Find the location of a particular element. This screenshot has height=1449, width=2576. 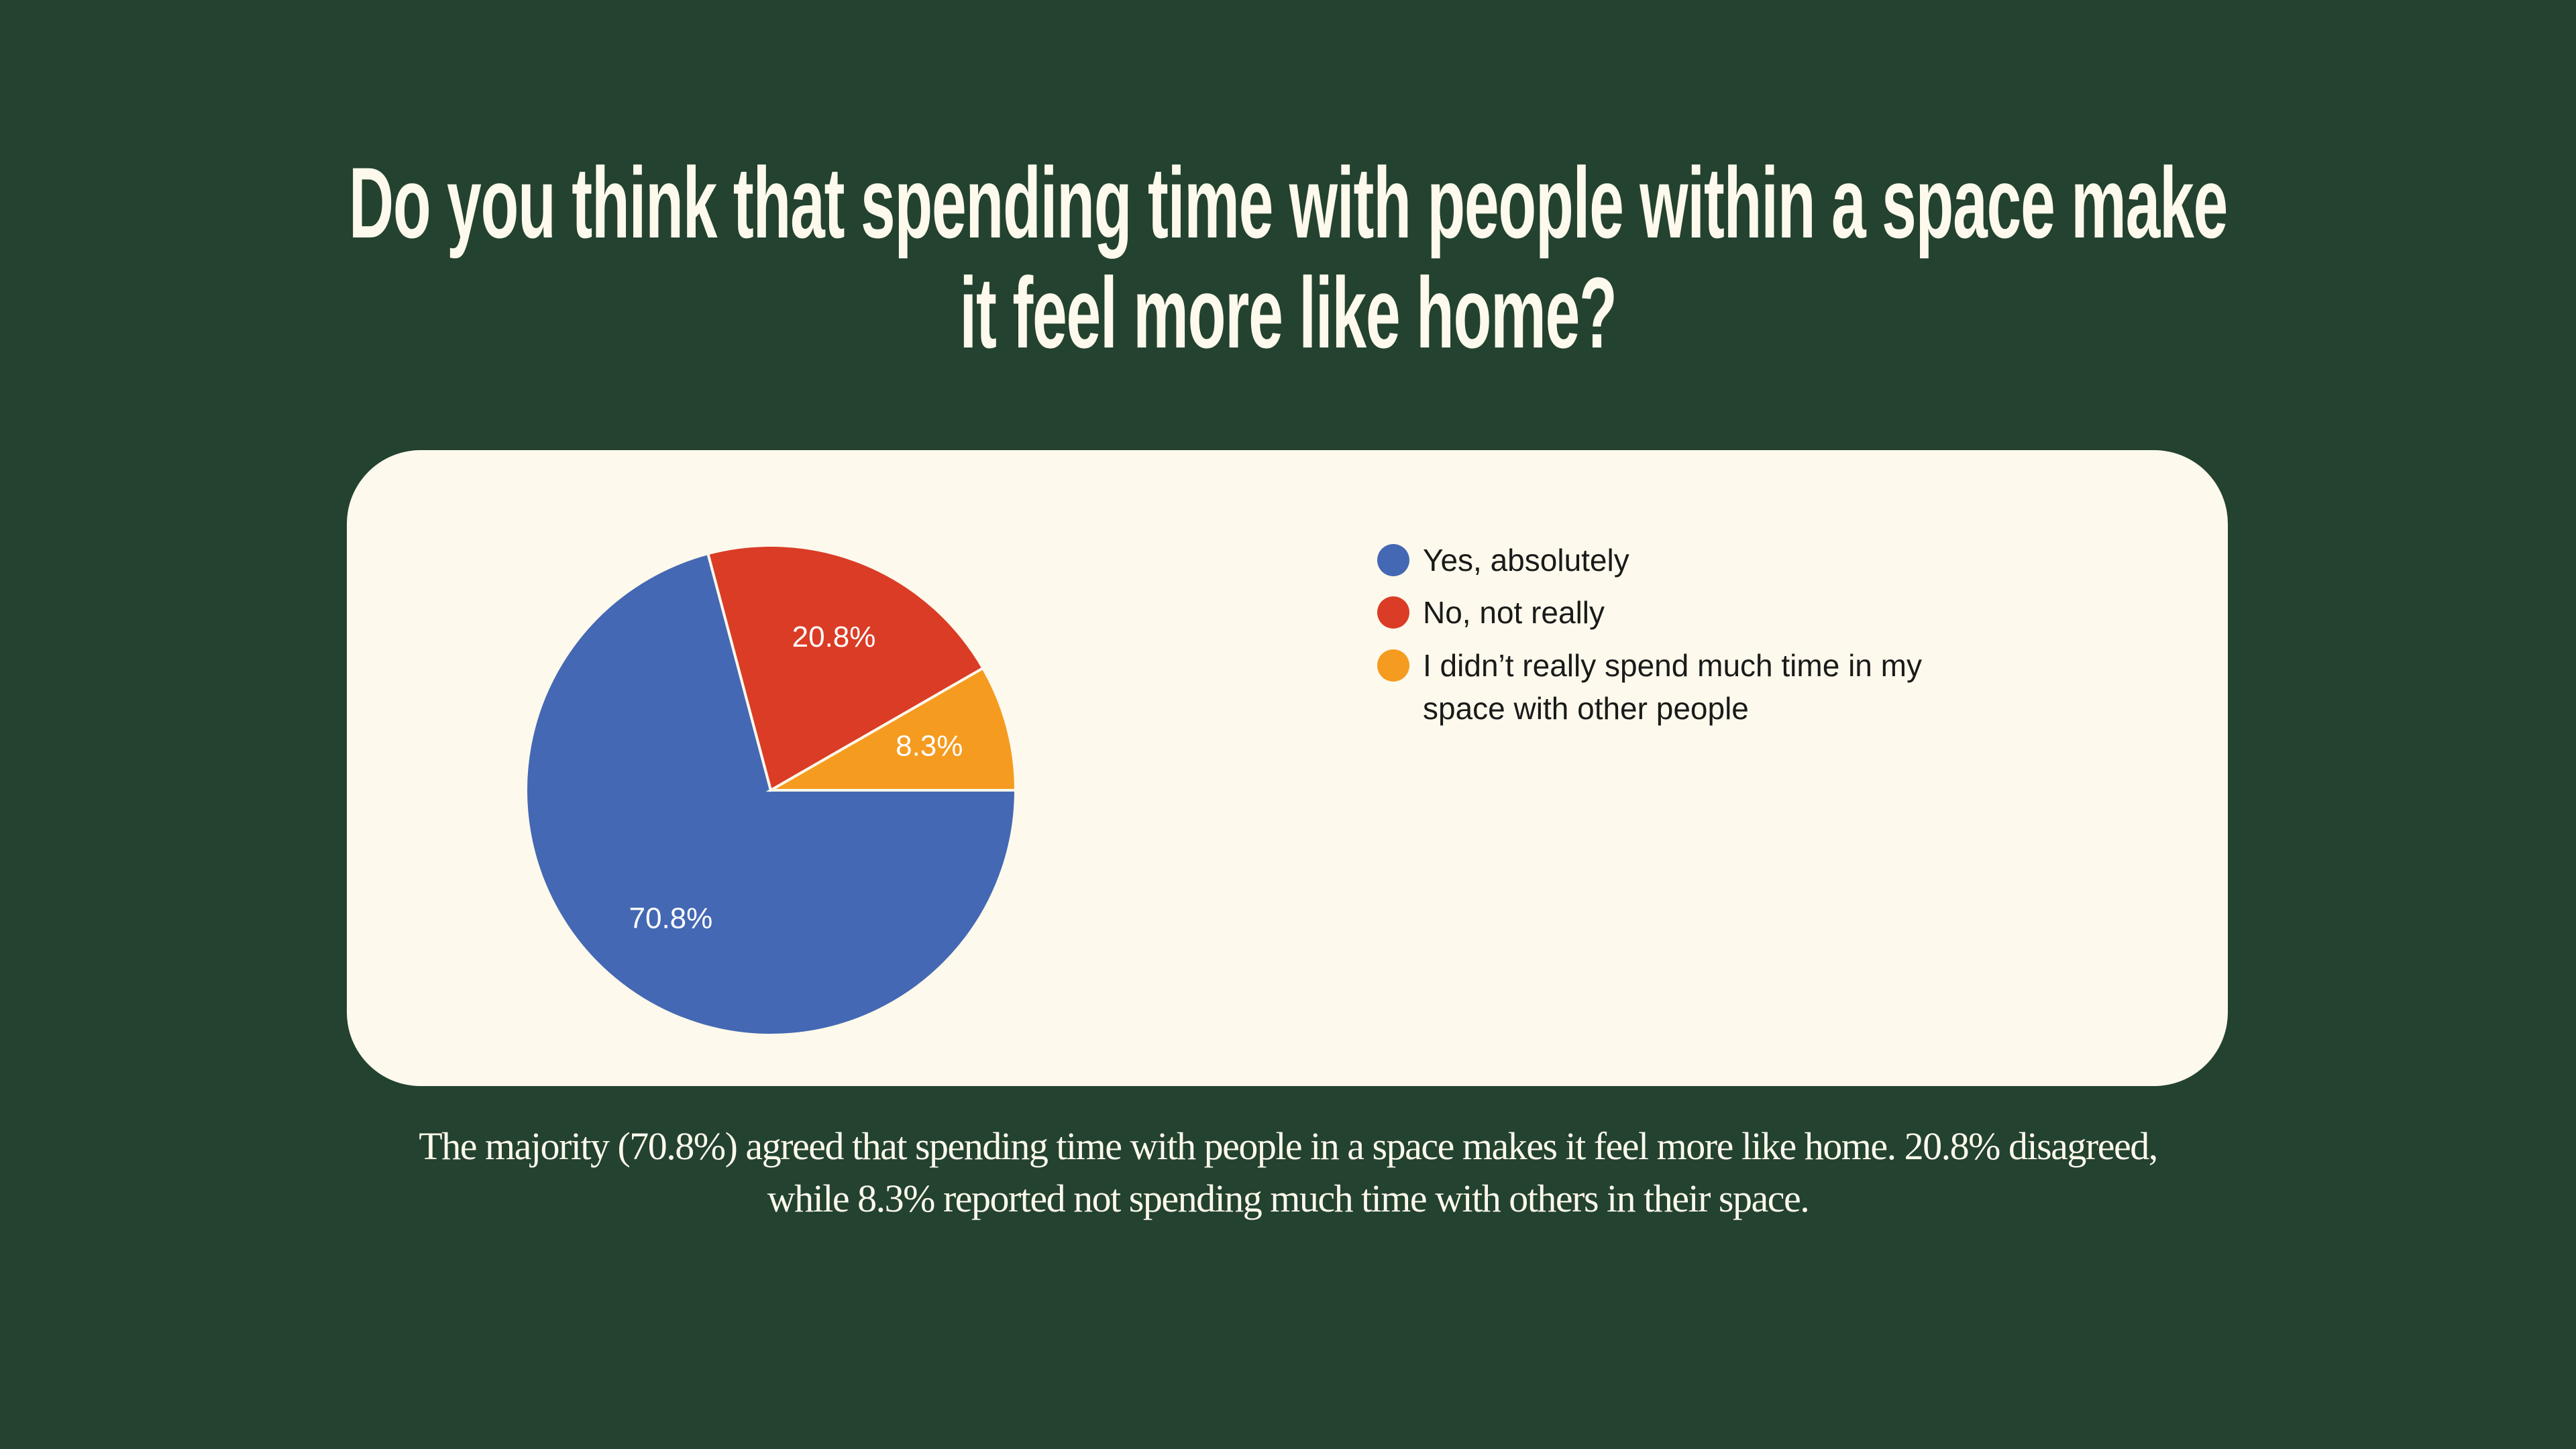

value-label: 20.8% is located at coordinates (834, 637).